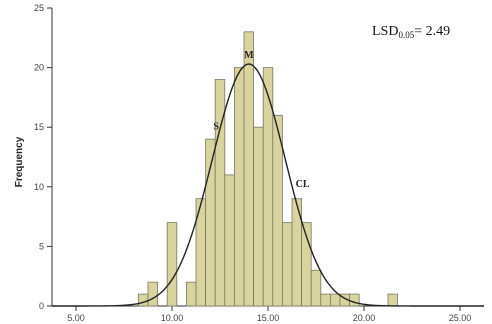 The height and width of the screenshot is (324, 492). What do you see at coordinates (39, 127) in the screenshot?
I see `y-tick-label: 15` at bounding box center [39, 127].